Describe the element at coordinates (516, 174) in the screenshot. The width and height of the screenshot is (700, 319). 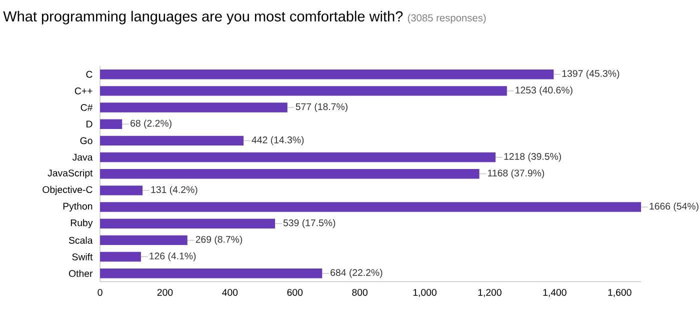
I see `data-label: 1168 (37.9%)` at that location.